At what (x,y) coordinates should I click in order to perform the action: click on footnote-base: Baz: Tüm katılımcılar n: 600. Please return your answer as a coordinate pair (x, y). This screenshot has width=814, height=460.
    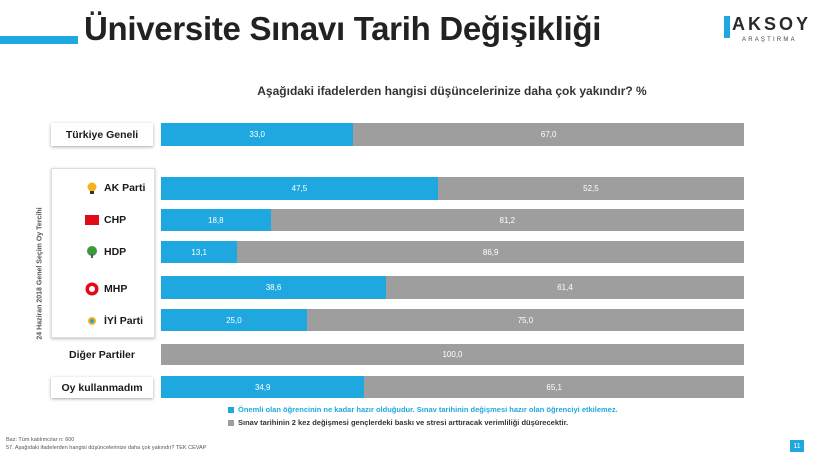
    Looking at the image, I should click on (40, 440).